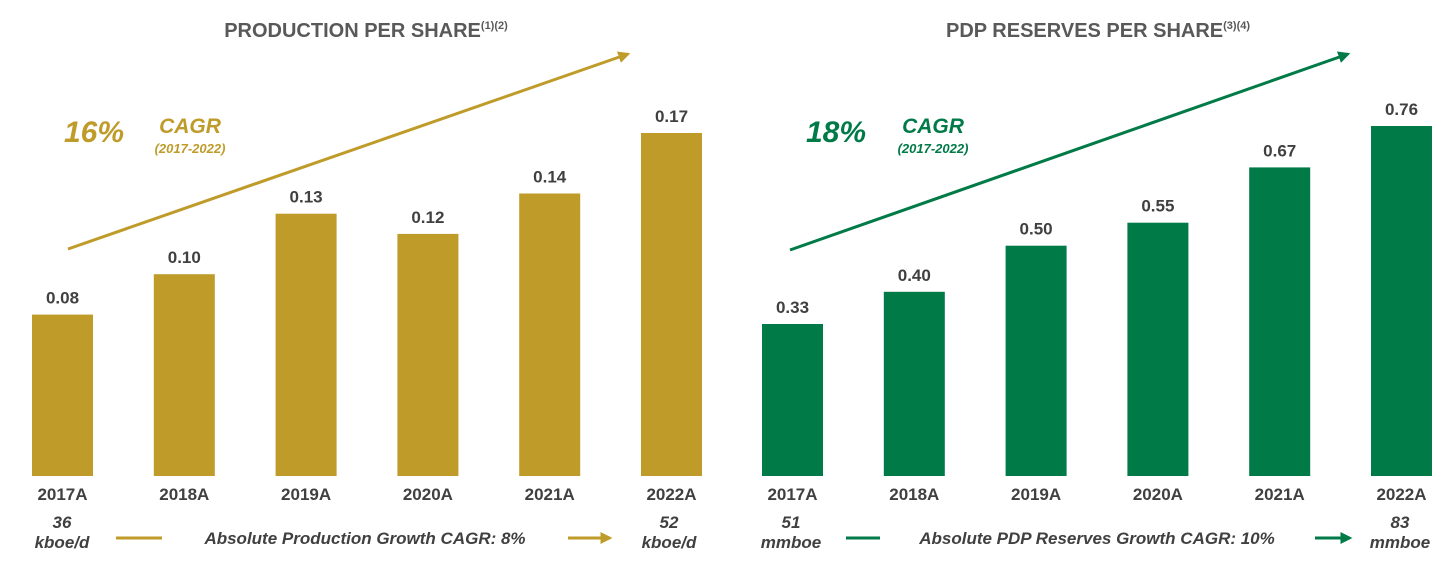  What do you see at coordinates (1096, 538) in the screenshot?
I see `growth-cagr-text: Absolute PDP Reserves Growth CAGR: 10%` at bounding box center [1096, 538].